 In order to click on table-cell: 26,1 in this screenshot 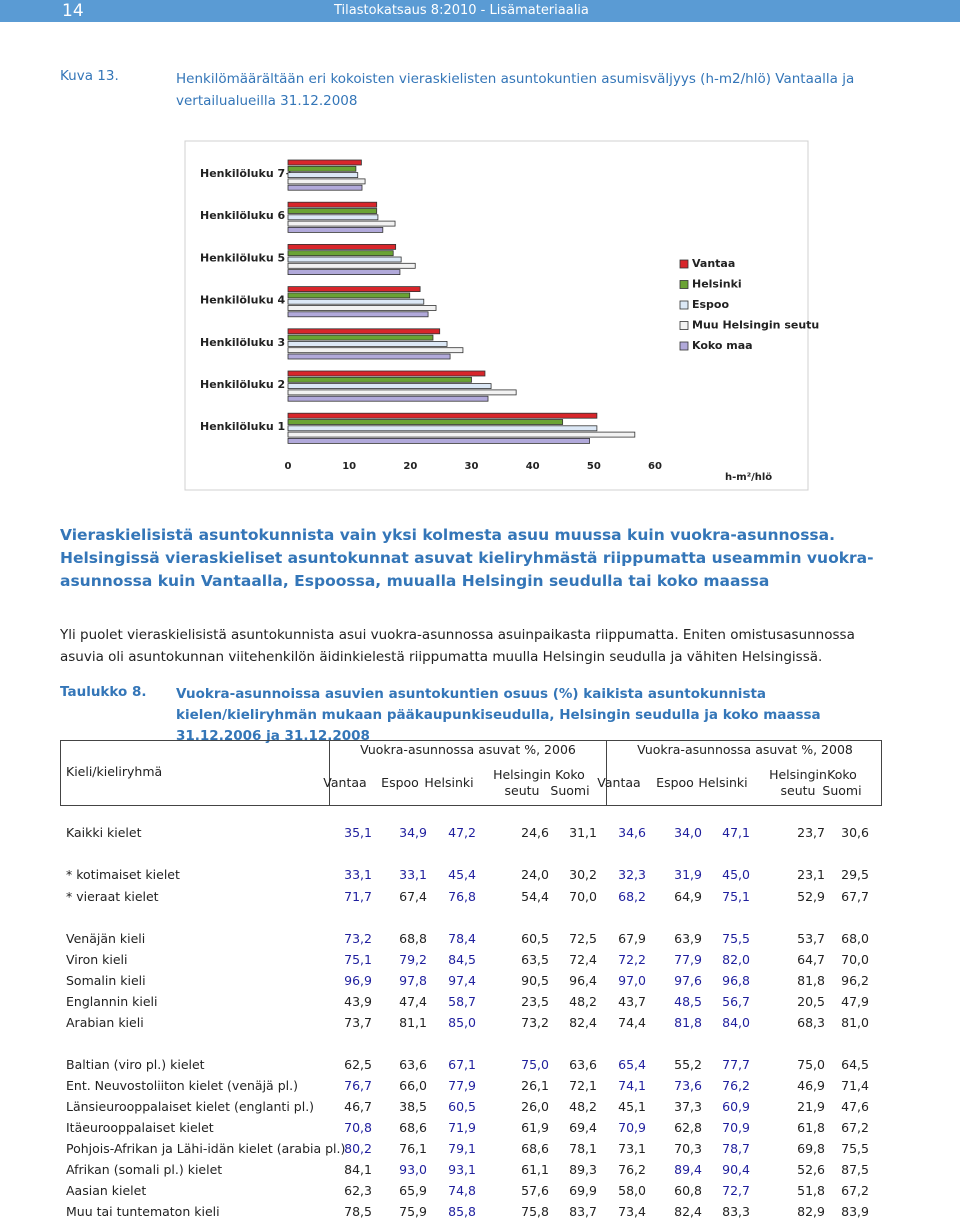, I will do `click(535, 1085)`.